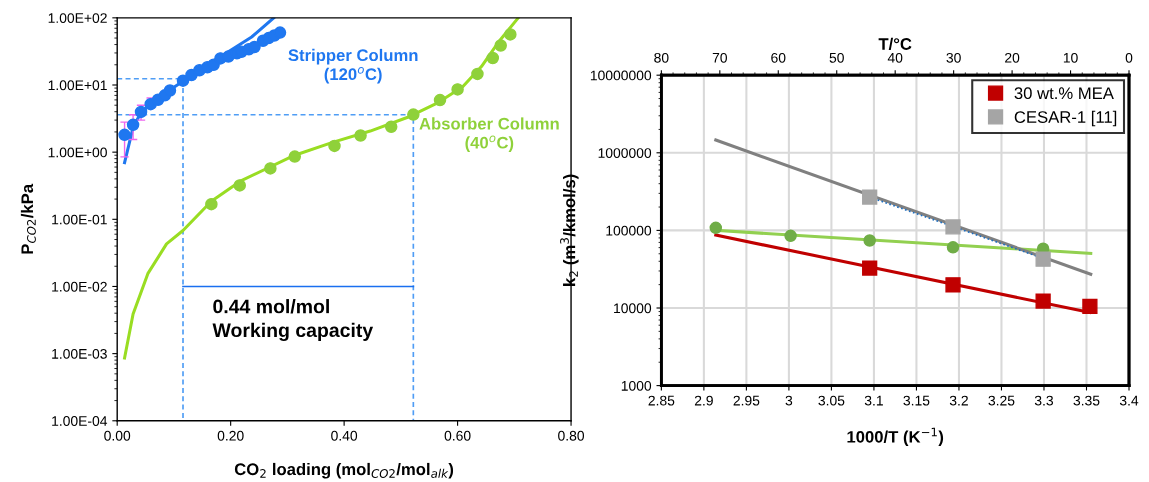 The image size is (1149, 482). I want to click on y-tick-label: 10000, so click(633, 308).